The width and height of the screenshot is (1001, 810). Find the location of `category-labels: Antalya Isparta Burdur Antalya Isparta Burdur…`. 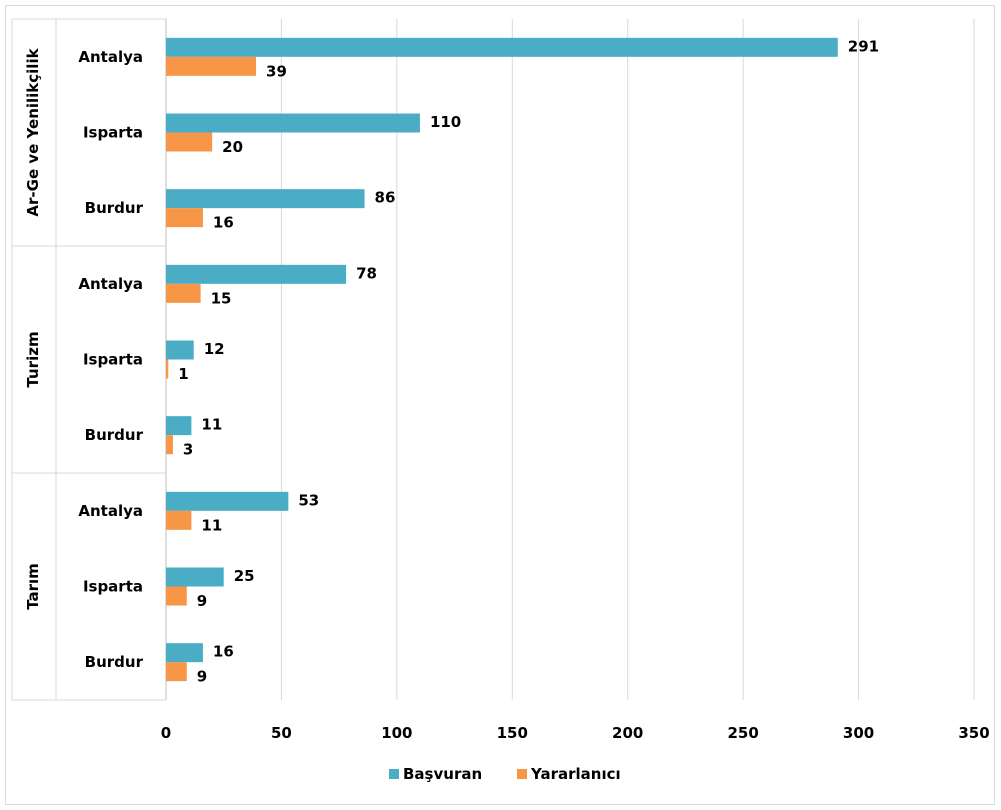

category-labels: Antalya Isparta Burdur Antalya Isparta Burdur… is located at coordinates (110, 359).